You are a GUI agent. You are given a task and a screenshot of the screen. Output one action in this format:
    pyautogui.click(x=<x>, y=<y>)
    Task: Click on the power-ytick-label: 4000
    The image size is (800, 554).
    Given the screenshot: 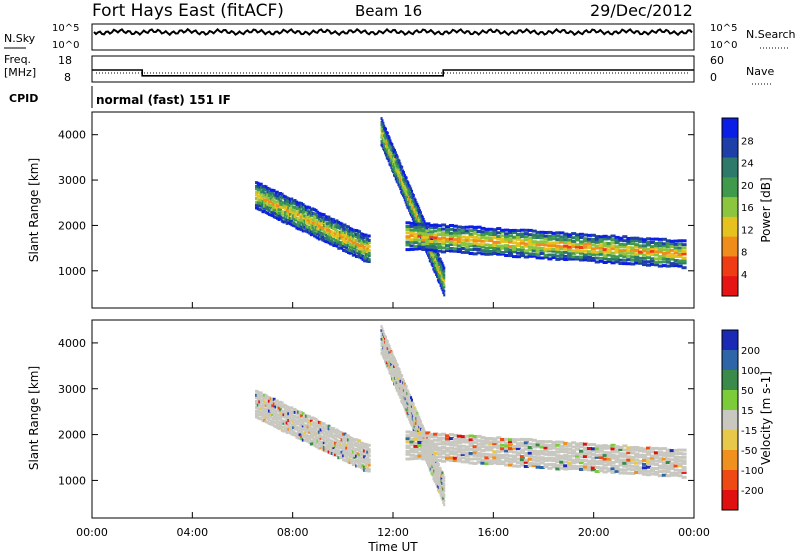 What is the action you would take?
    pyautogui.click(x=72, y=135)
    